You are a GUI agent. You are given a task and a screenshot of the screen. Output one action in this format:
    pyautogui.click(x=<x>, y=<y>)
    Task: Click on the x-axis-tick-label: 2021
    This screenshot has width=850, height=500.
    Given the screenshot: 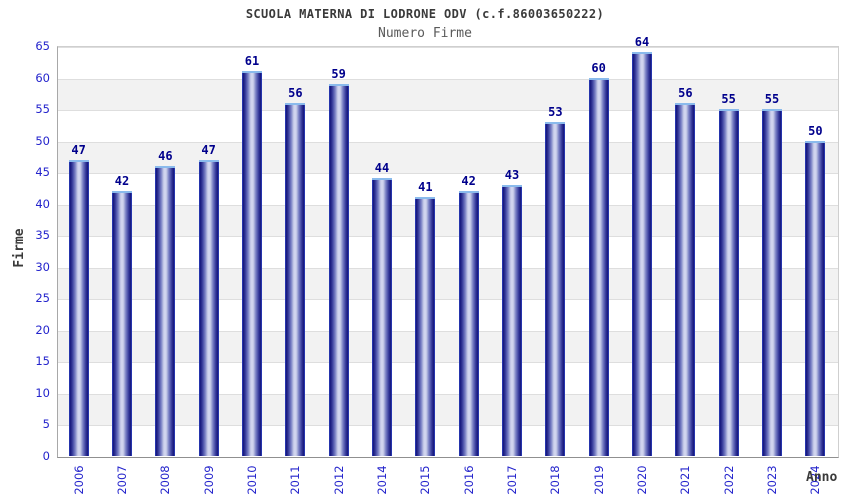 What is the action you would take?
    pyautogui.click(x=685, y=480)
    